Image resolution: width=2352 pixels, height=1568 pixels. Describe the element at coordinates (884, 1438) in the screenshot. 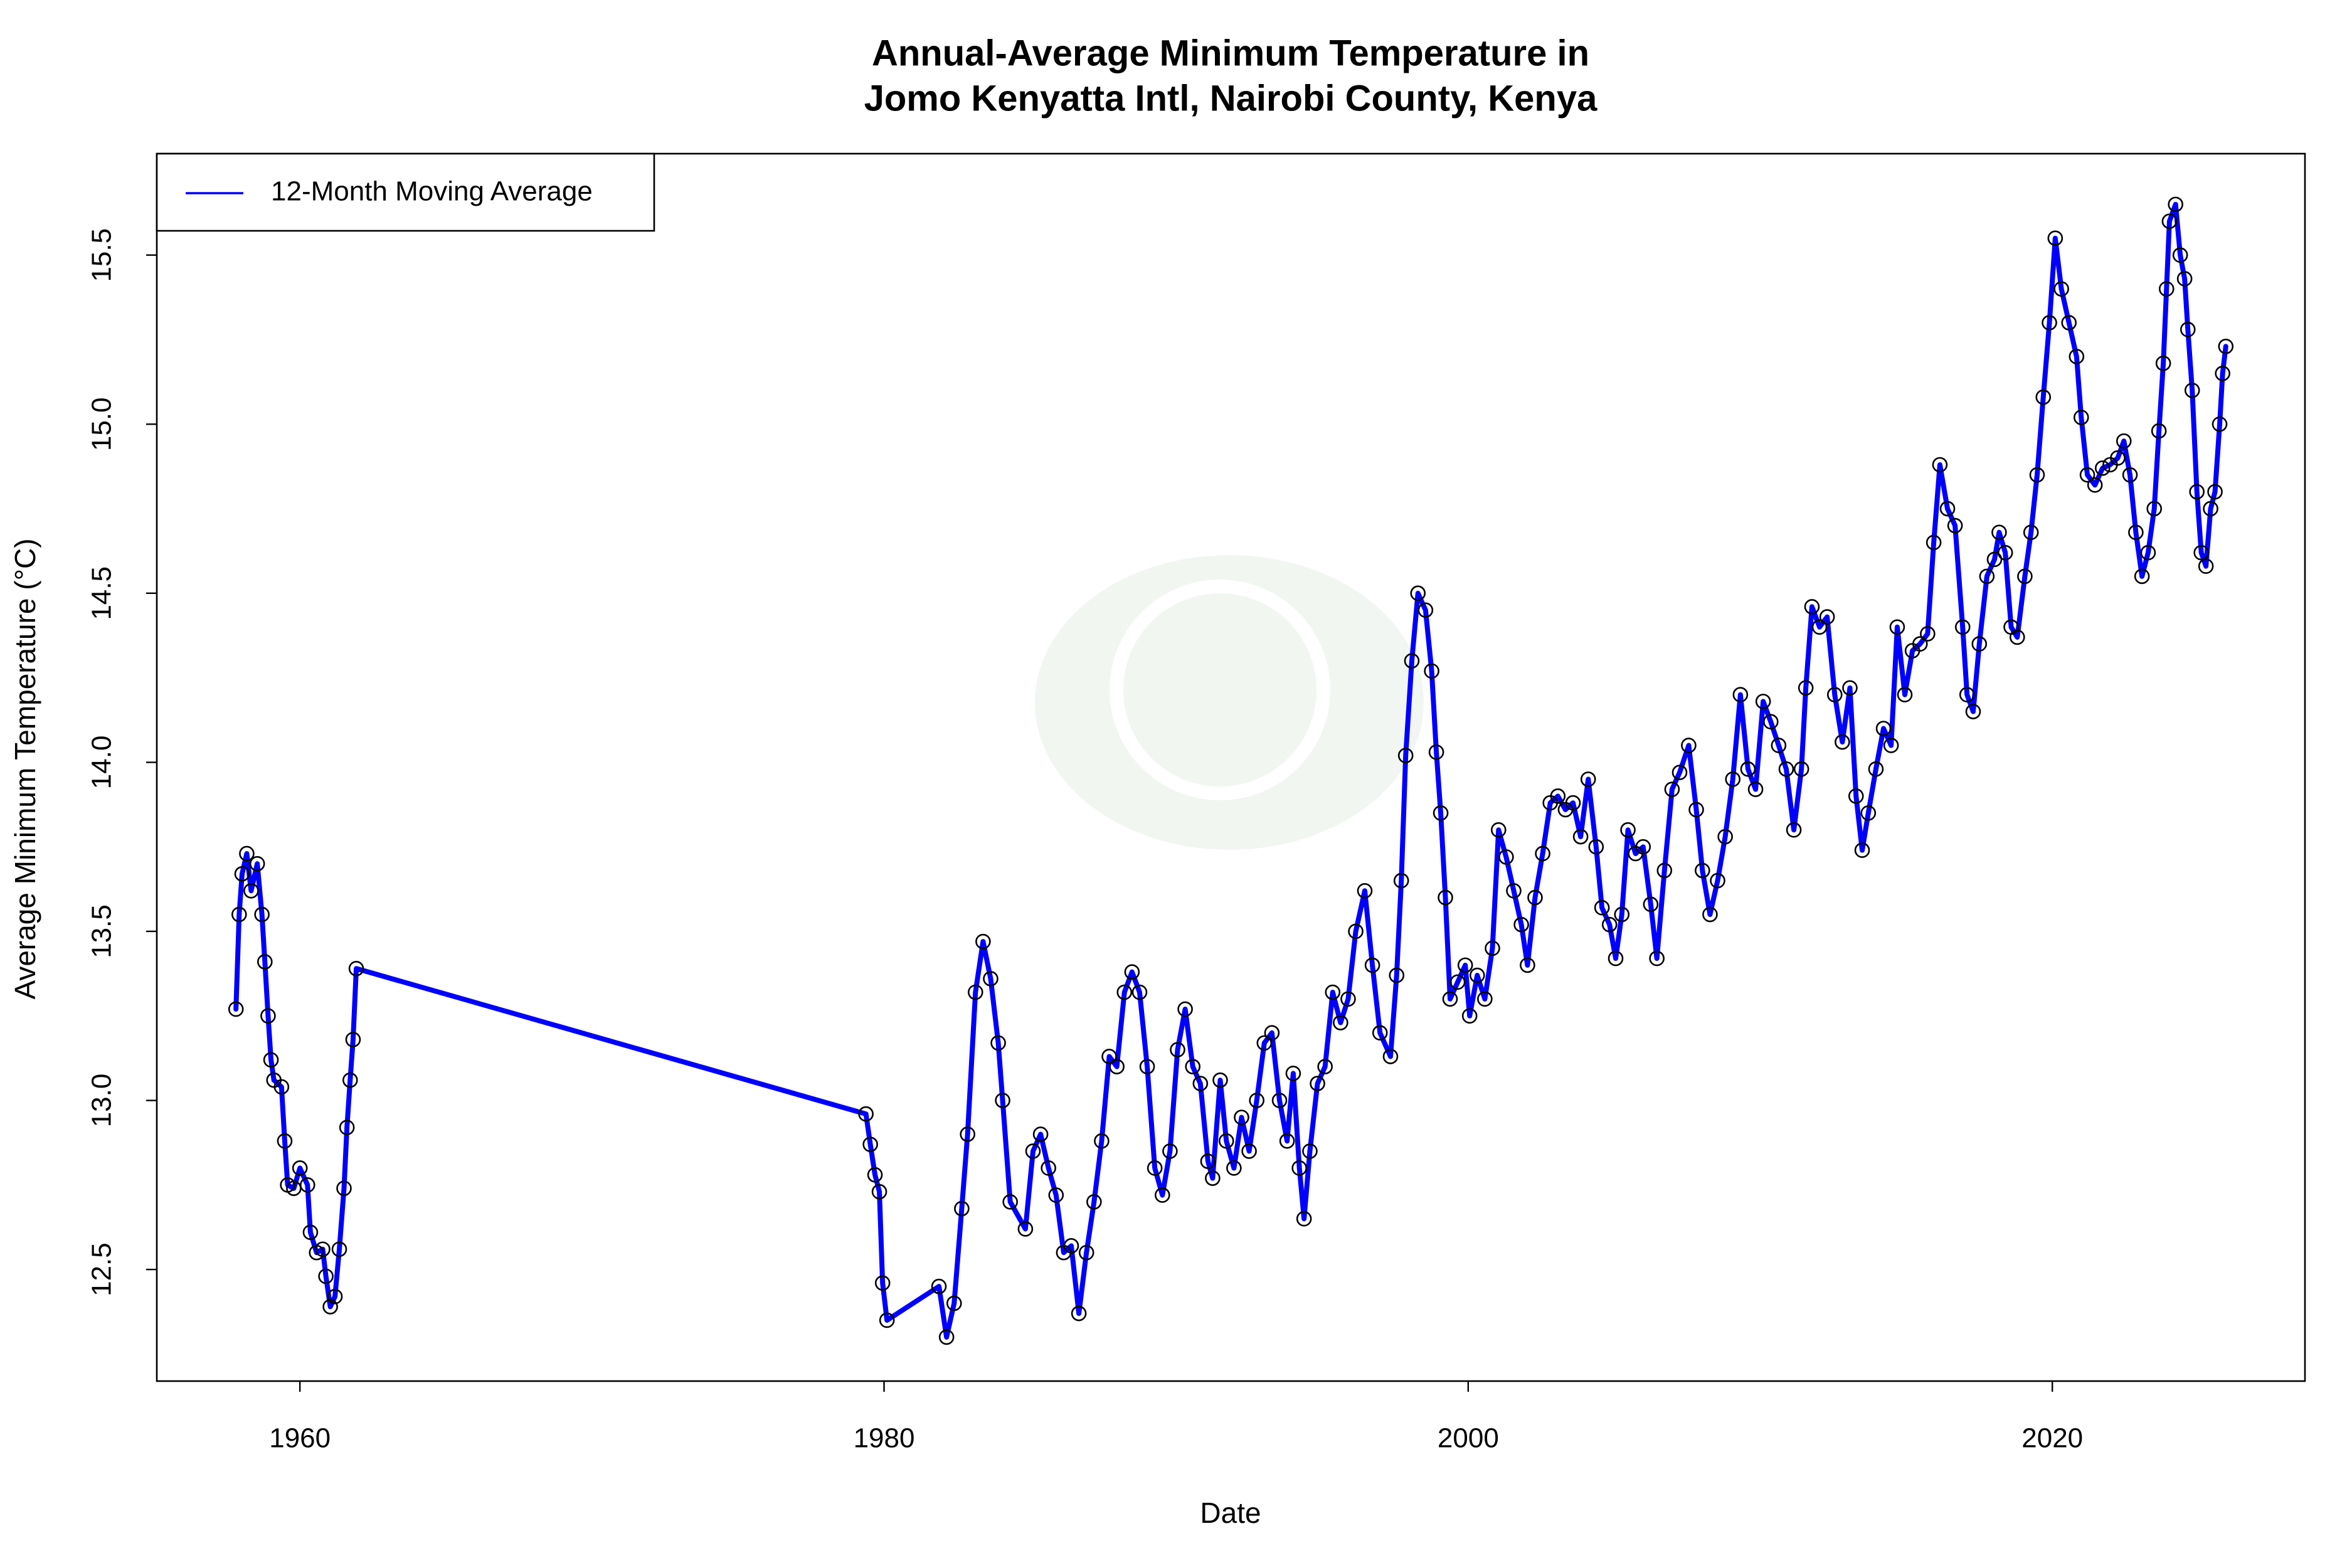

I see `x-tick-label: 1980` at that location.